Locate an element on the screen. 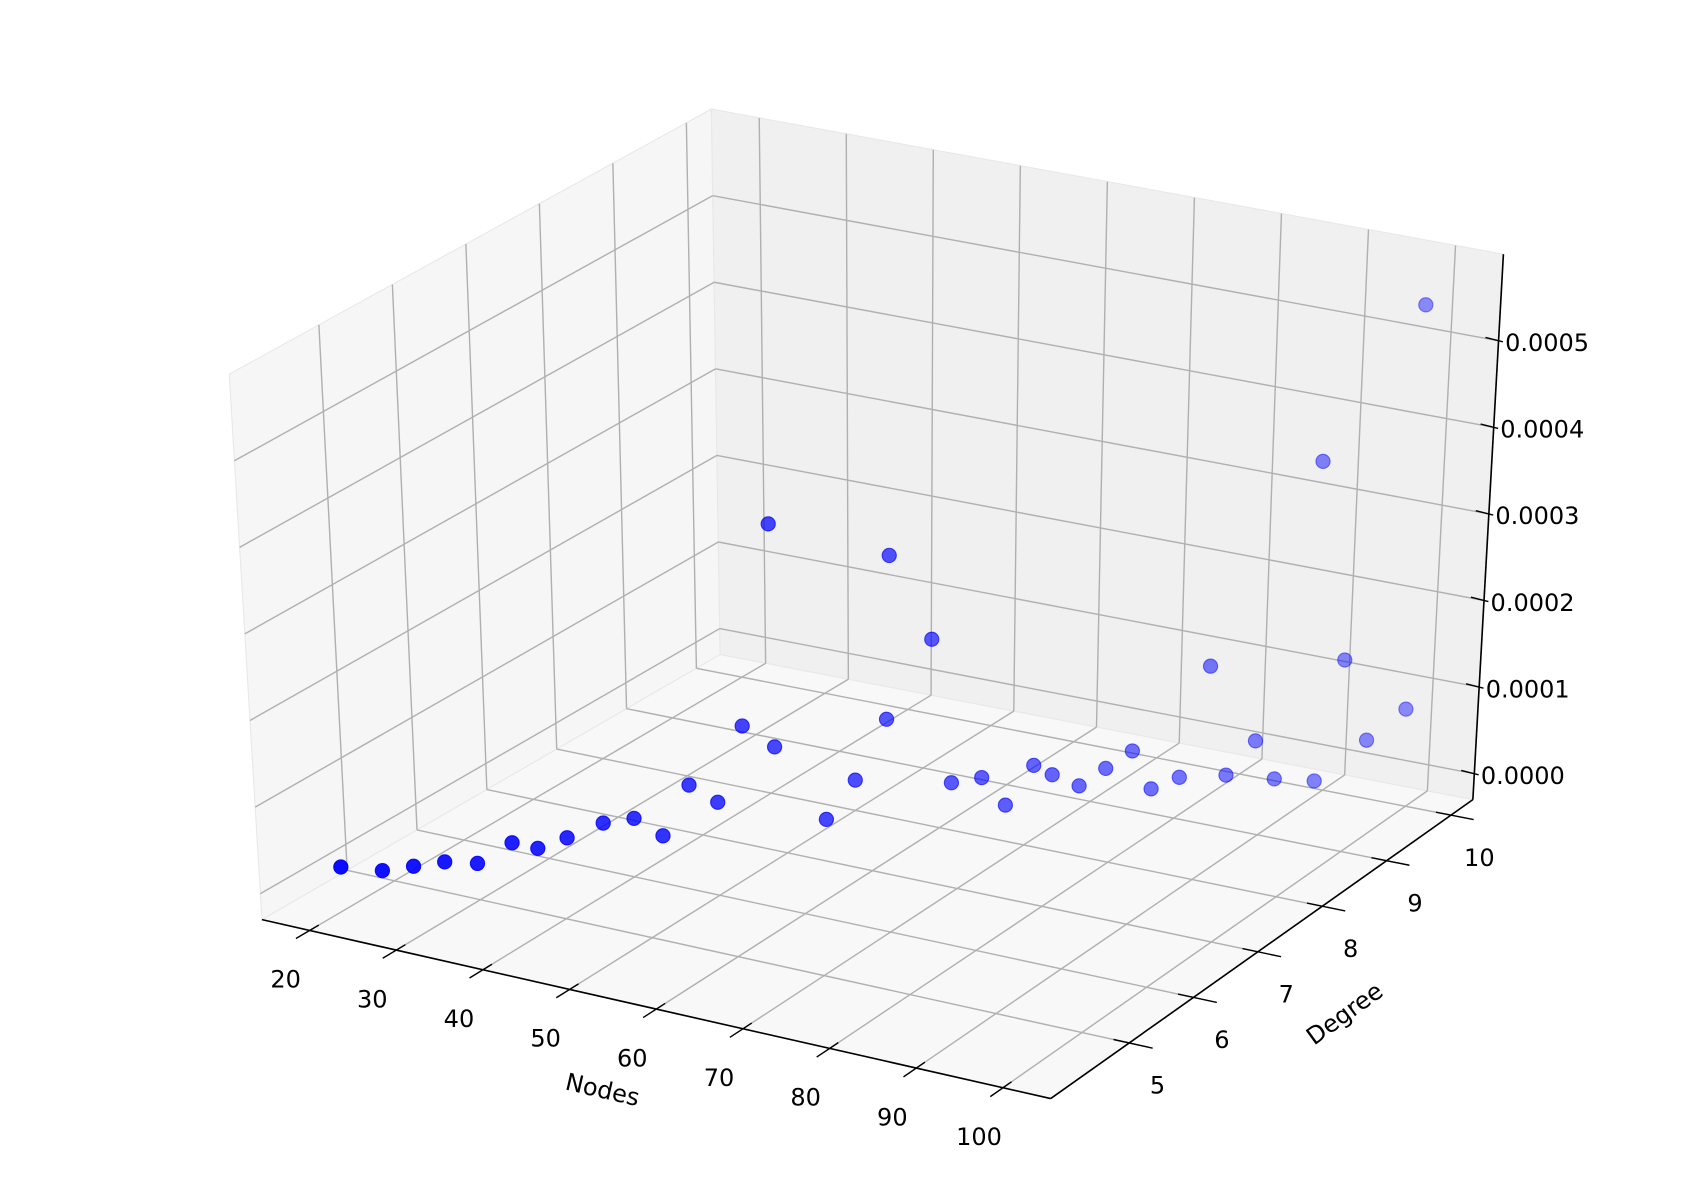 The image size is (1689, 1200). x-tick-label: 60 is located at coordinates (632, 1058).